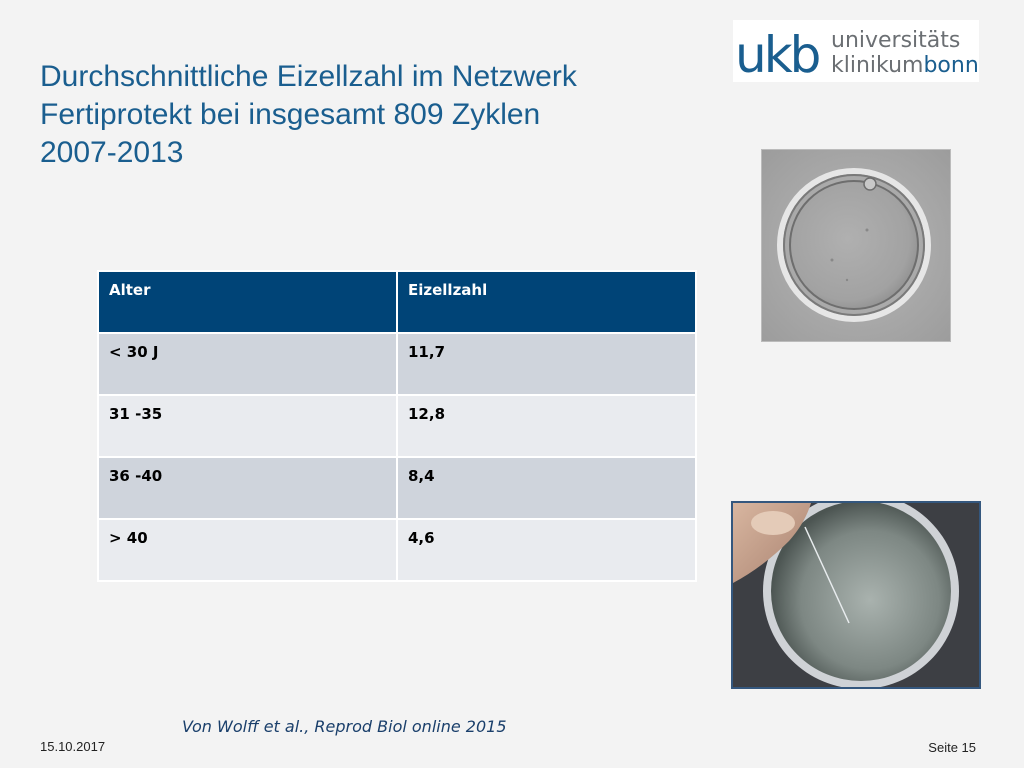 The width and height of the screenshot is (1024, 768). I want to click on header-eizellzahl: Eizellzahl, so click(546, 302).